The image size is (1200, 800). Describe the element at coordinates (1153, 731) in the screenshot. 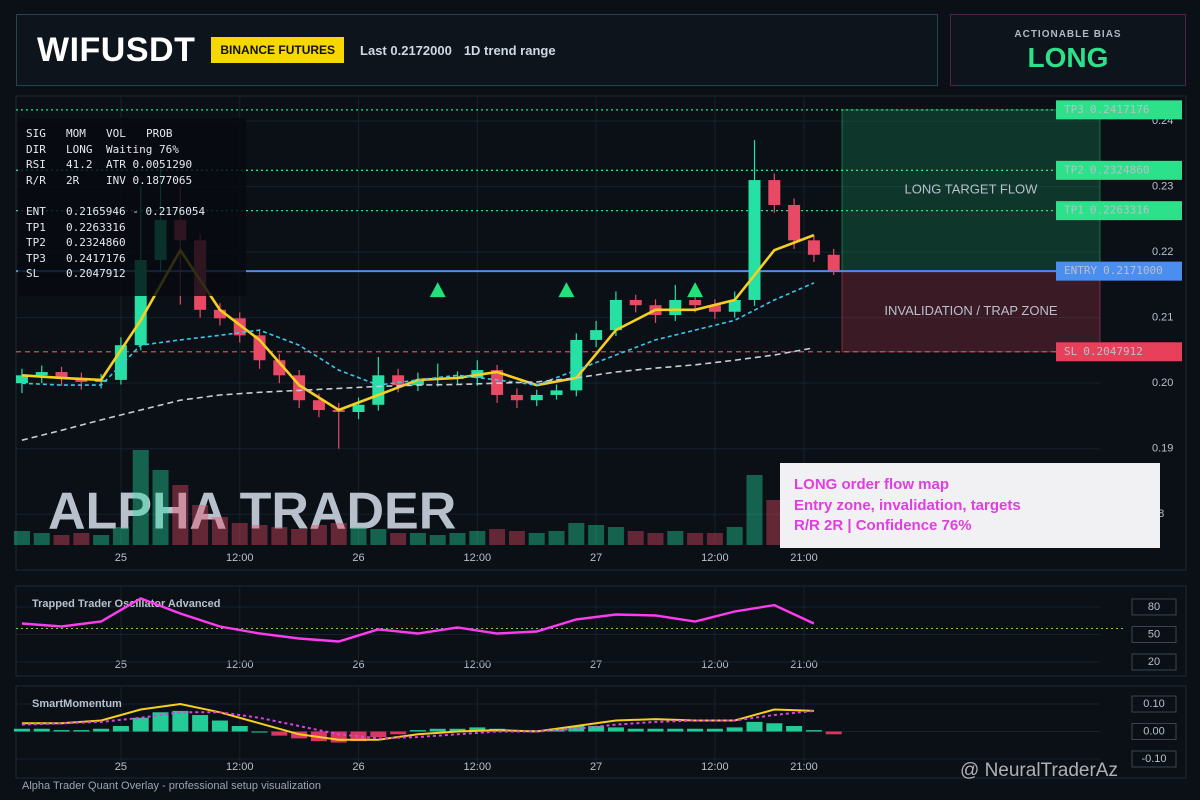

I see `y-tick-label: 0.00` at that location.